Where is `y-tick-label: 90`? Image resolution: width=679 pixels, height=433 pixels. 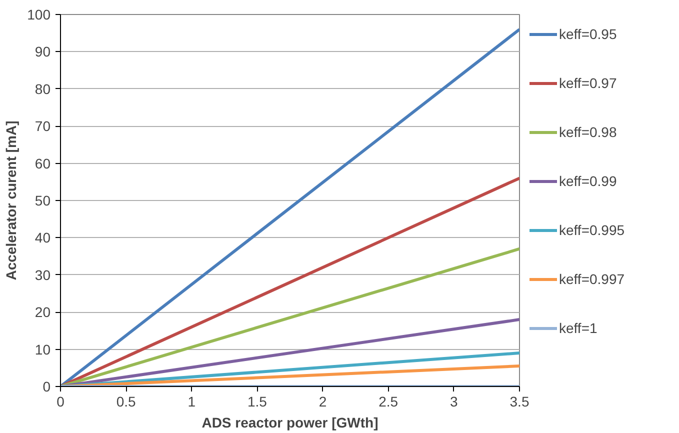
y-tick-label: 90 is located at coordinates (42, 52).